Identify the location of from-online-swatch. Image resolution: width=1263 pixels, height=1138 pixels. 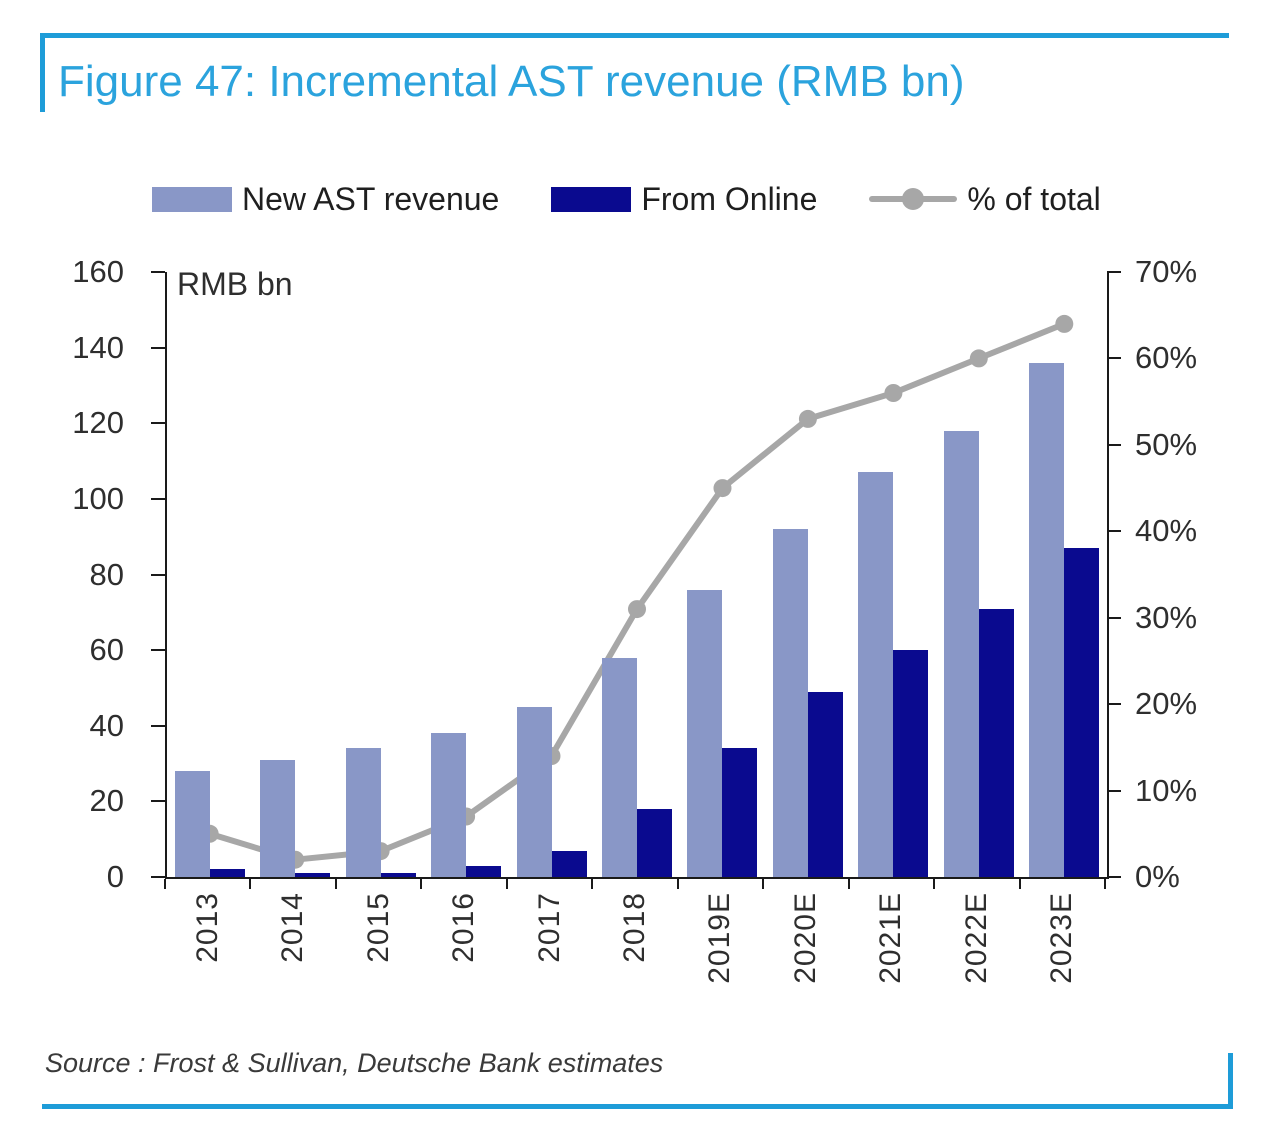
(591, 199).